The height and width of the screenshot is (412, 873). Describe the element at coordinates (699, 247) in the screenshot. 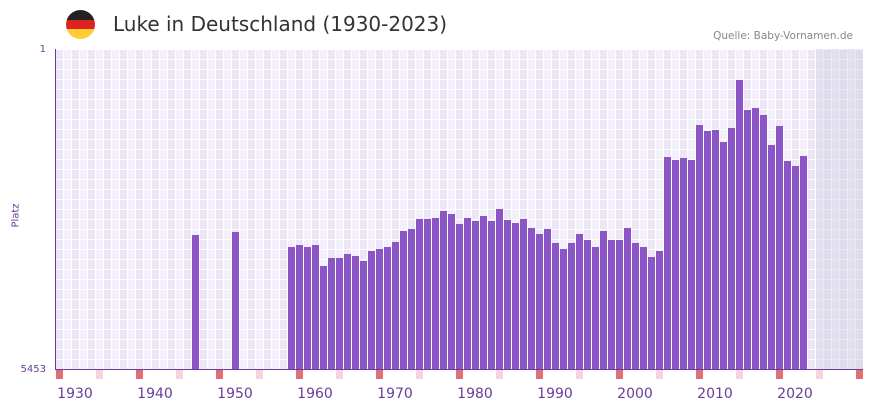

I see `bar-2008` at that location.